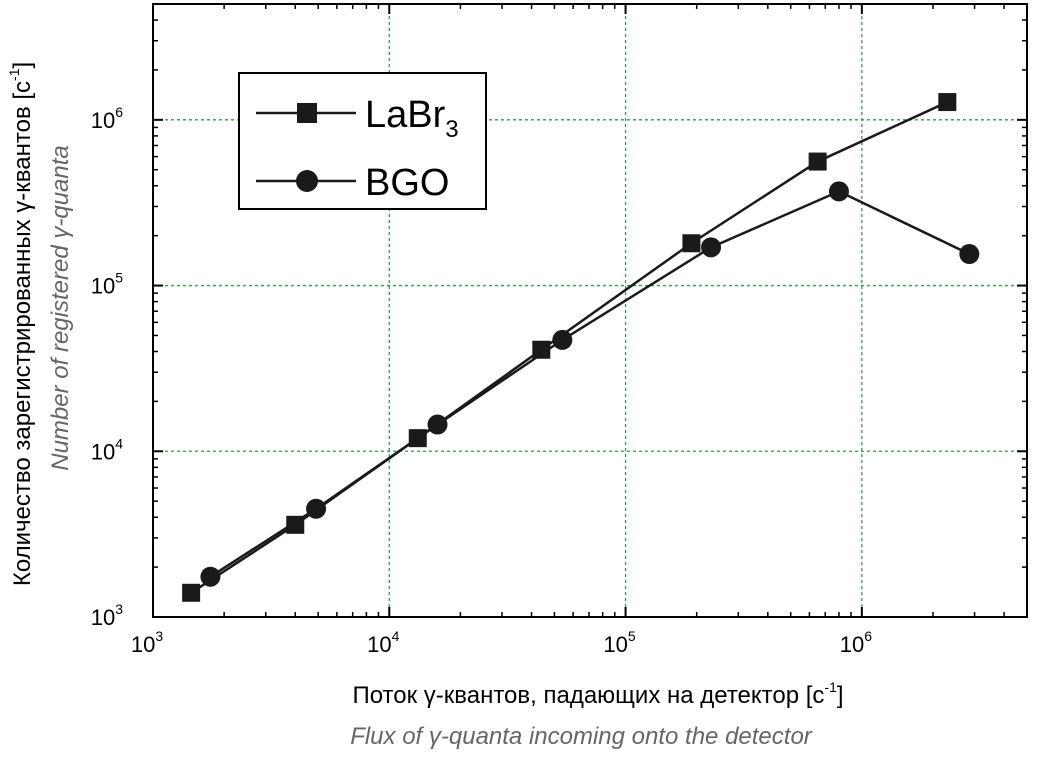 The width and height of the screenshot is (1039, 757). I want to click on x-tick-label: 10⁵, so click(619, 642).